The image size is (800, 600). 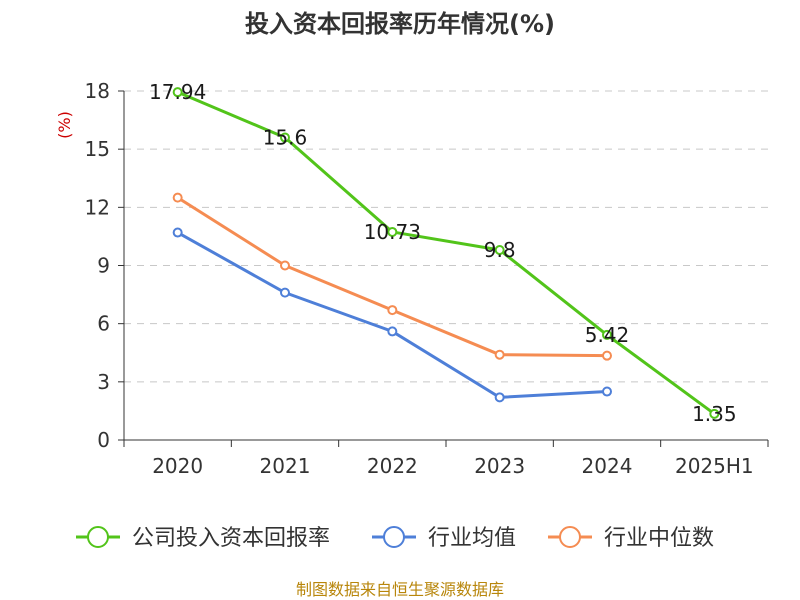 I want to click on legend: 公司投入资本回报率 行业均值 行业中位数, so click(x=395, y=538).